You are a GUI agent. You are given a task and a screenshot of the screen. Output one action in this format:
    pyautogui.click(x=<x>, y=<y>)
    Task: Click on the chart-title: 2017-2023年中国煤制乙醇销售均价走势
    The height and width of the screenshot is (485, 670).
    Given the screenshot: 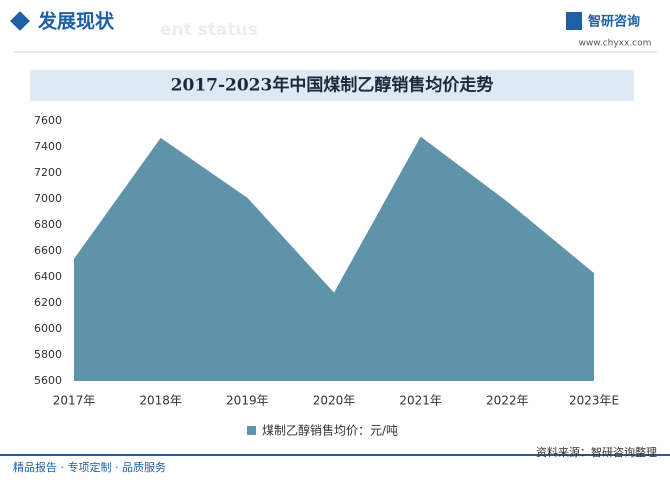 What is the action you would take?
    pyautogui.click(x=332, y=85)
    